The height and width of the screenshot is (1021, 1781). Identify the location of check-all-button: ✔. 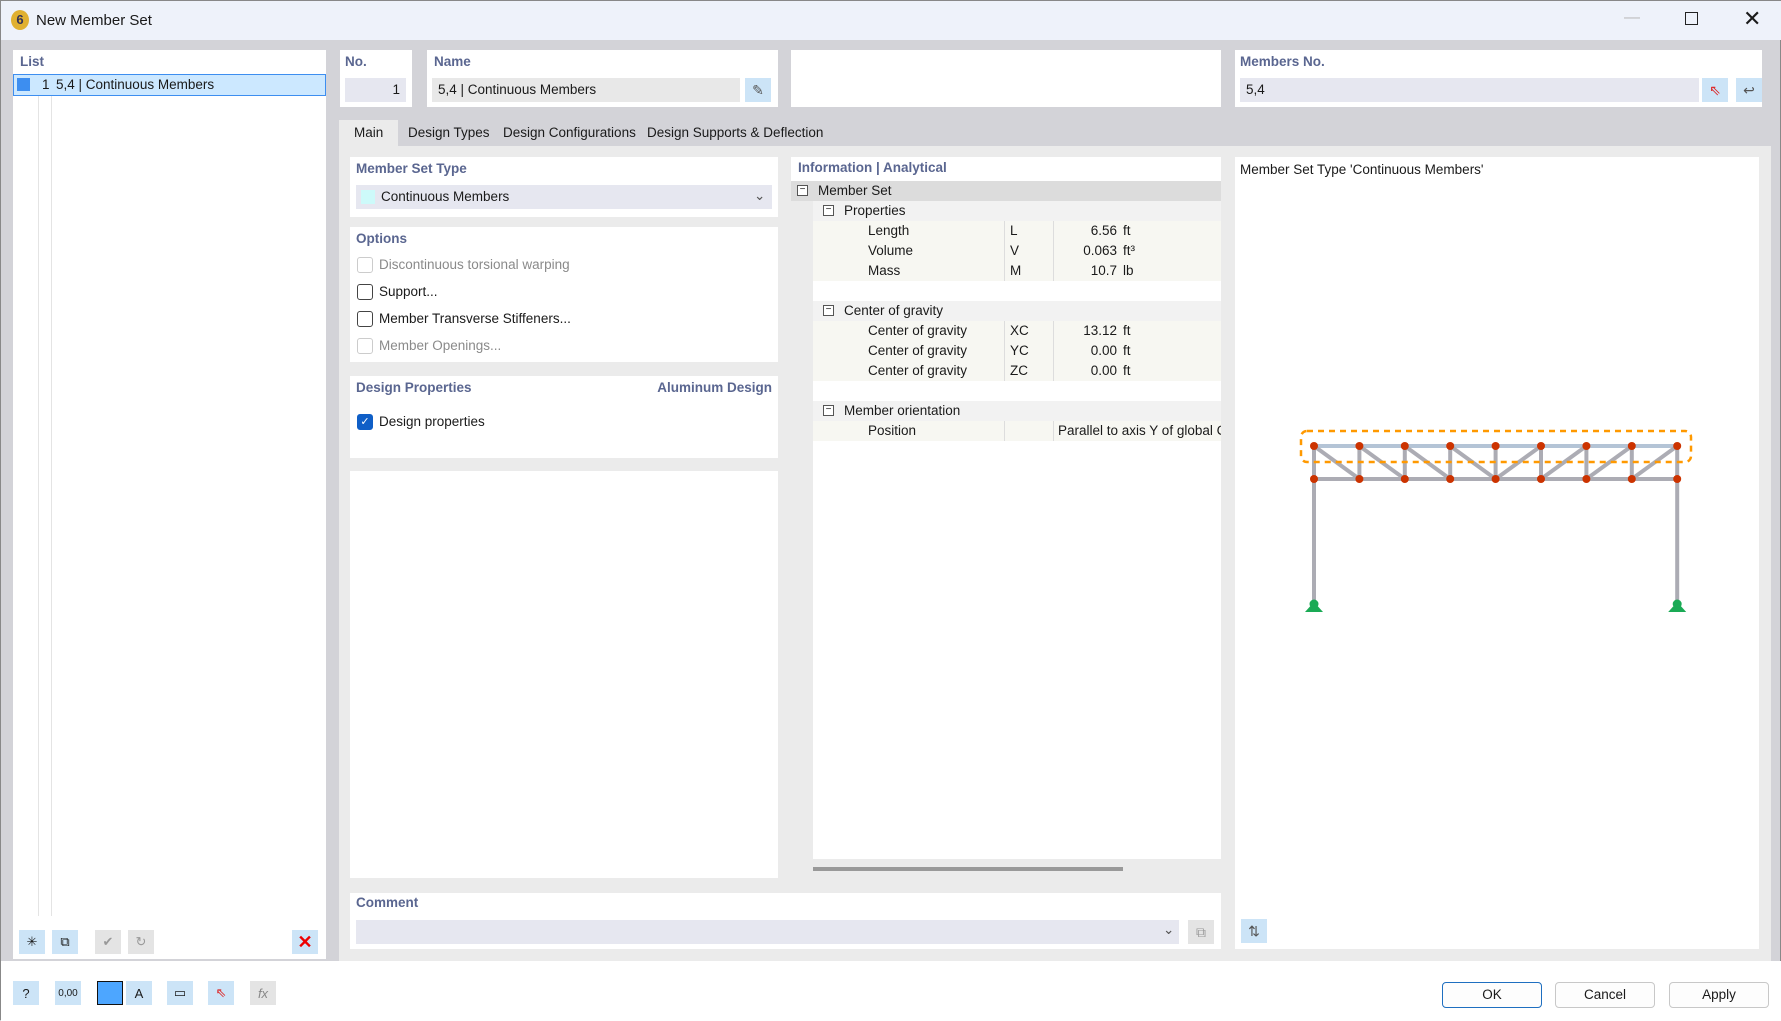
(108, 942).